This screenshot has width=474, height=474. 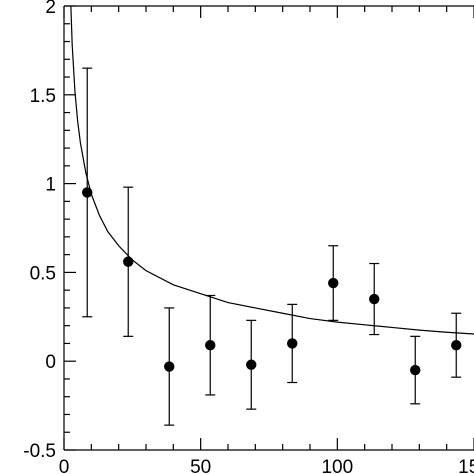 What do you see at coordinates (50, 185) in the screenshot?
I see `y-tick-label: 1` at bounding box center [50, 185].